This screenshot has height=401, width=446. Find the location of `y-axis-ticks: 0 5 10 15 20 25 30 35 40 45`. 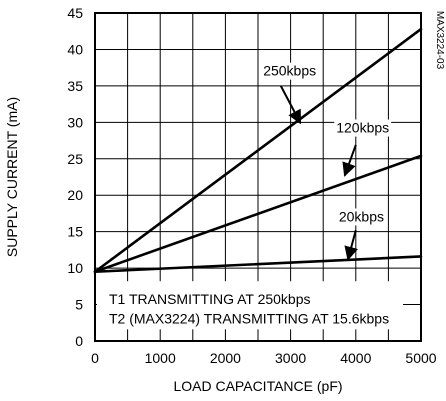

y-axis-ticks: 0 5 10 15 20 25 30 35 40 45 is located at coordinates (75, 177).